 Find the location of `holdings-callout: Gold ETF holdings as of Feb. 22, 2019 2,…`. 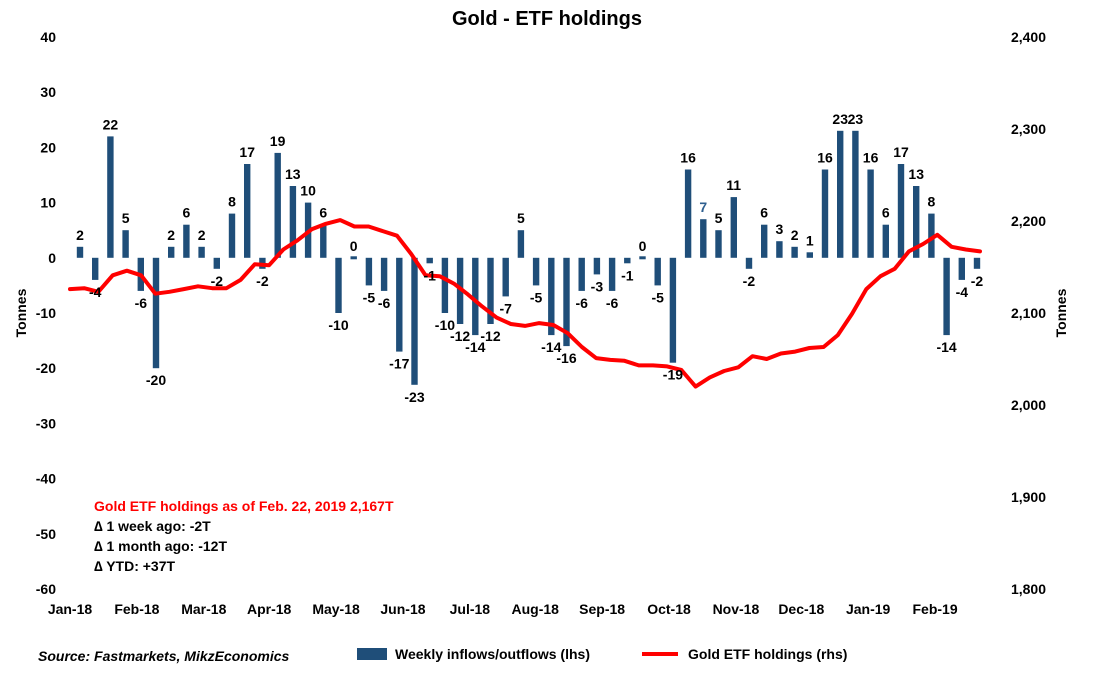

holdings-callout: Gold ETF holdings as of Feb. 22, 2019 2,… is located at coordinates (244, 536).